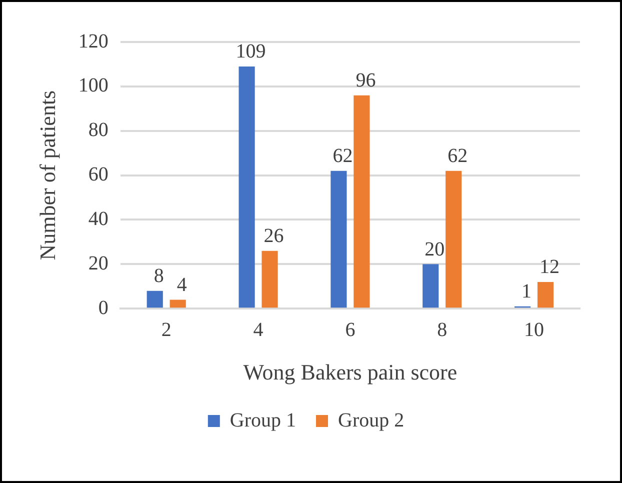  Describe the element at coordinates (159, 276) in the screenshot. I see `data-label: 8` at that location.